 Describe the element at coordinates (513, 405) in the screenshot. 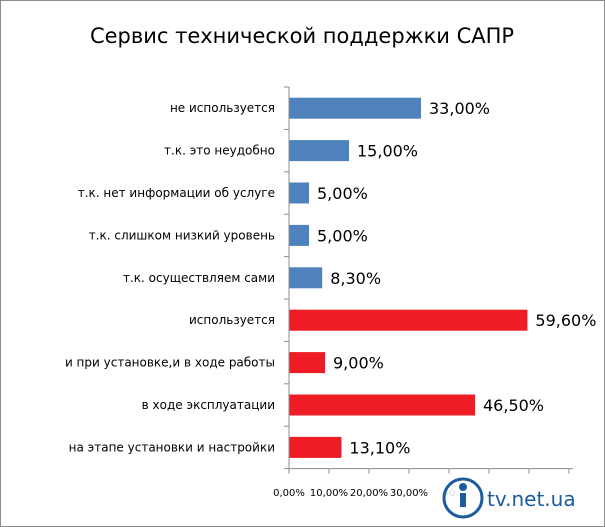

I see `data-label: 46,50%` at that location.